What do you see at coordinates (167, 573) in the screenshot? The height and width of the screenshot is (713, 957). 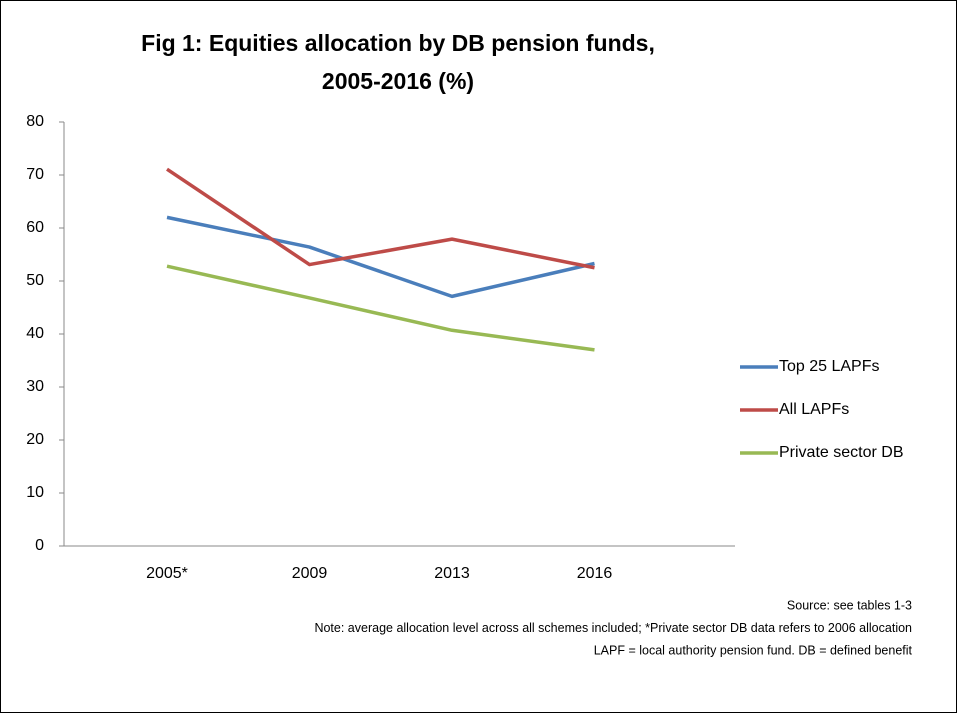 I see `x-tick-label: 2005*` at bounding box center [167, 573].